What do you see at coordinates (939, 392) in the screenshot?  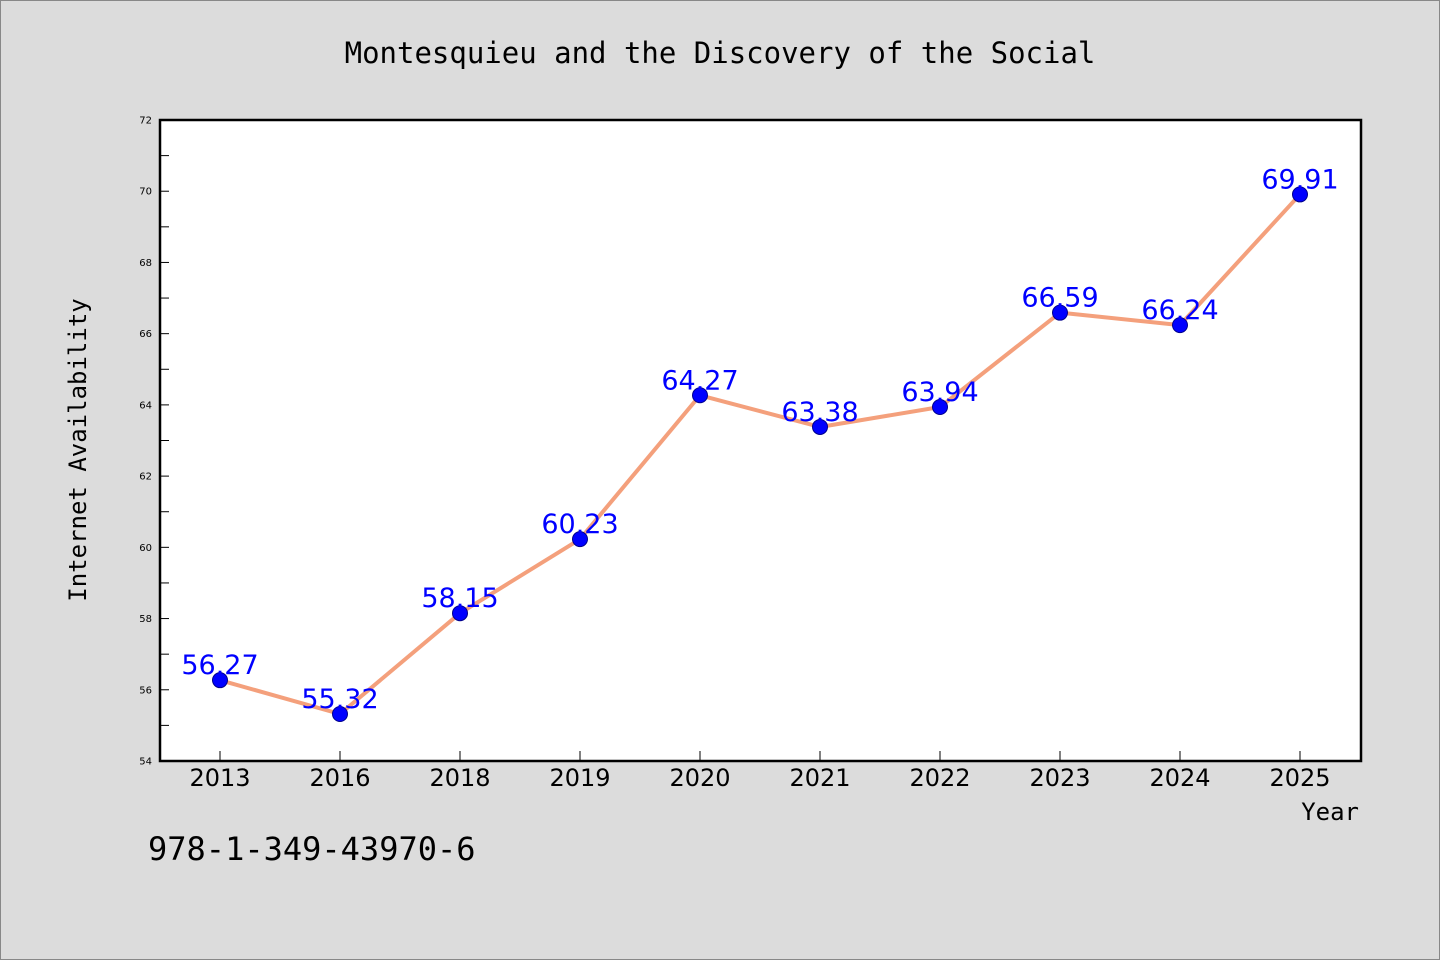 I see `data-label: 63.94` at bounding box center [939, 392].